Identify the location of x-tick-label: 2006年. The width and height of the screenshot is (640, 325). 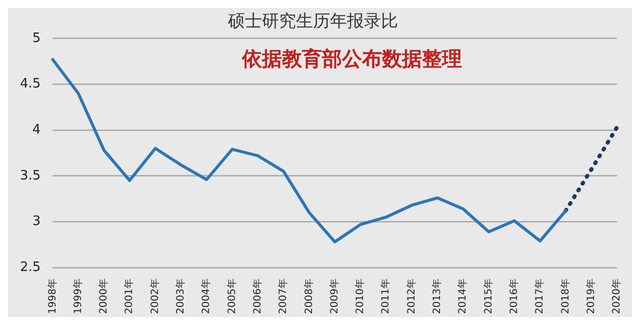
(257, 296).